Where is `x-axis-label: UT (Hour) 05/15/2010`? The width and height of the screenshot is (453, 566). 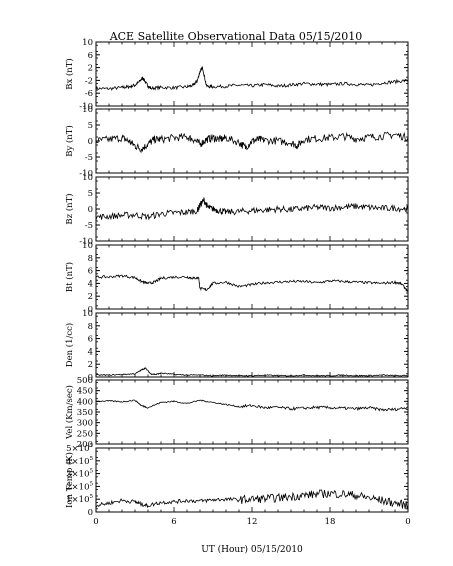 x-axis-label: UT (Hour) 05/15/2010 is located at coordinates (252, 549).